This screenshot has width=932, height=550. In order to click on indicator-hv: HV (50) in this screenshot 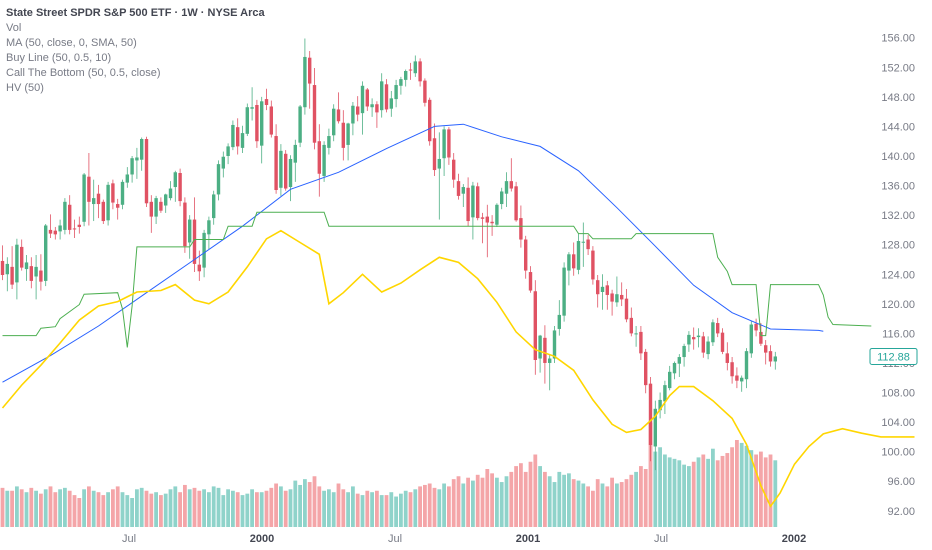, I will do `click(25, 88)`.